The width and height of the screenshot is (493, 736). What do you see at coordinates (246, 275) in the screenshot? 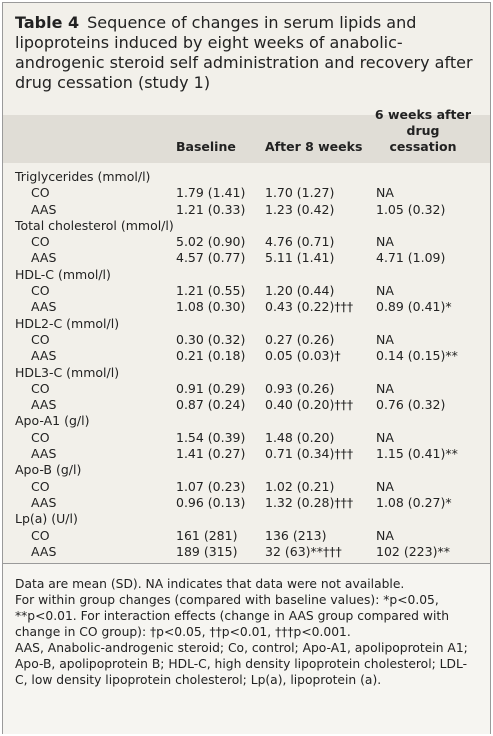
I see `group-row: HDL-C (mmol/l)` at bounding box center [246, 275].